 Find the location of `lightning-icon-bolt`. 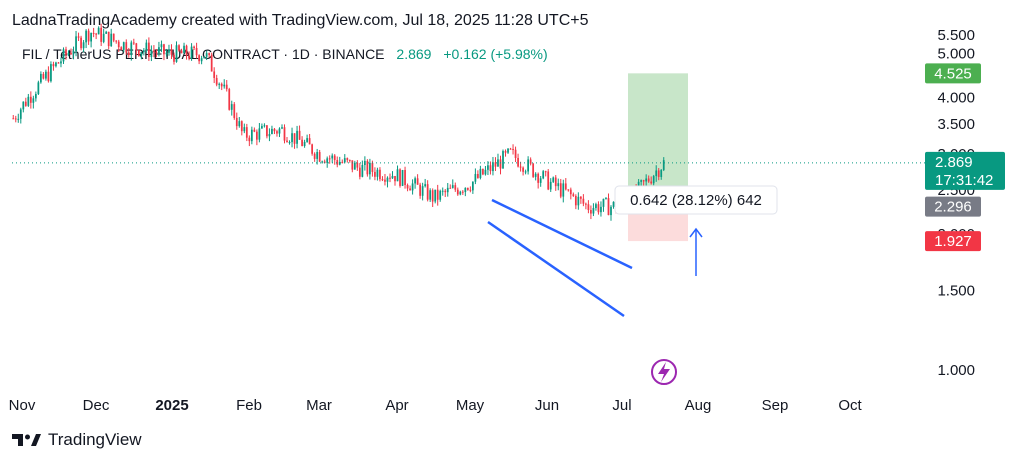

lightning-icon-bolt is located at coordinates (664, 372).